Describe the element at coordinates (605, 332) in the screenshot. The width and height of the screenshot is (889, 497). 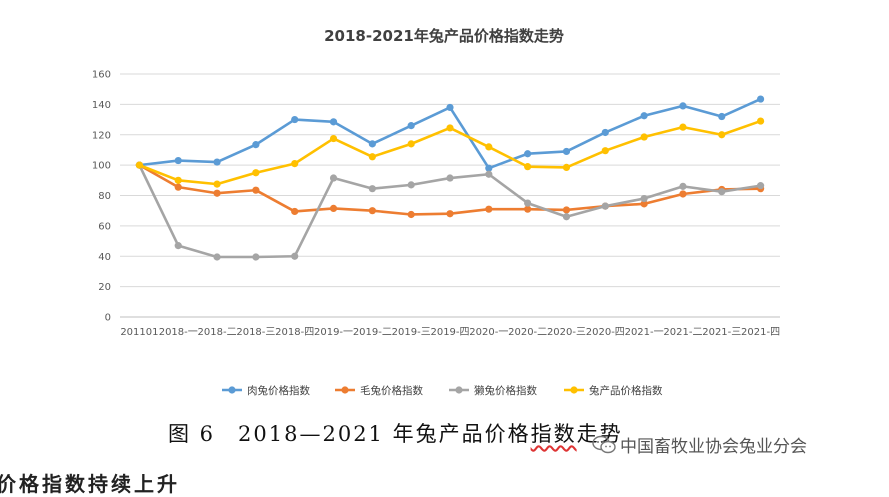
I see `x-tick-label: 2020-四` at that location.